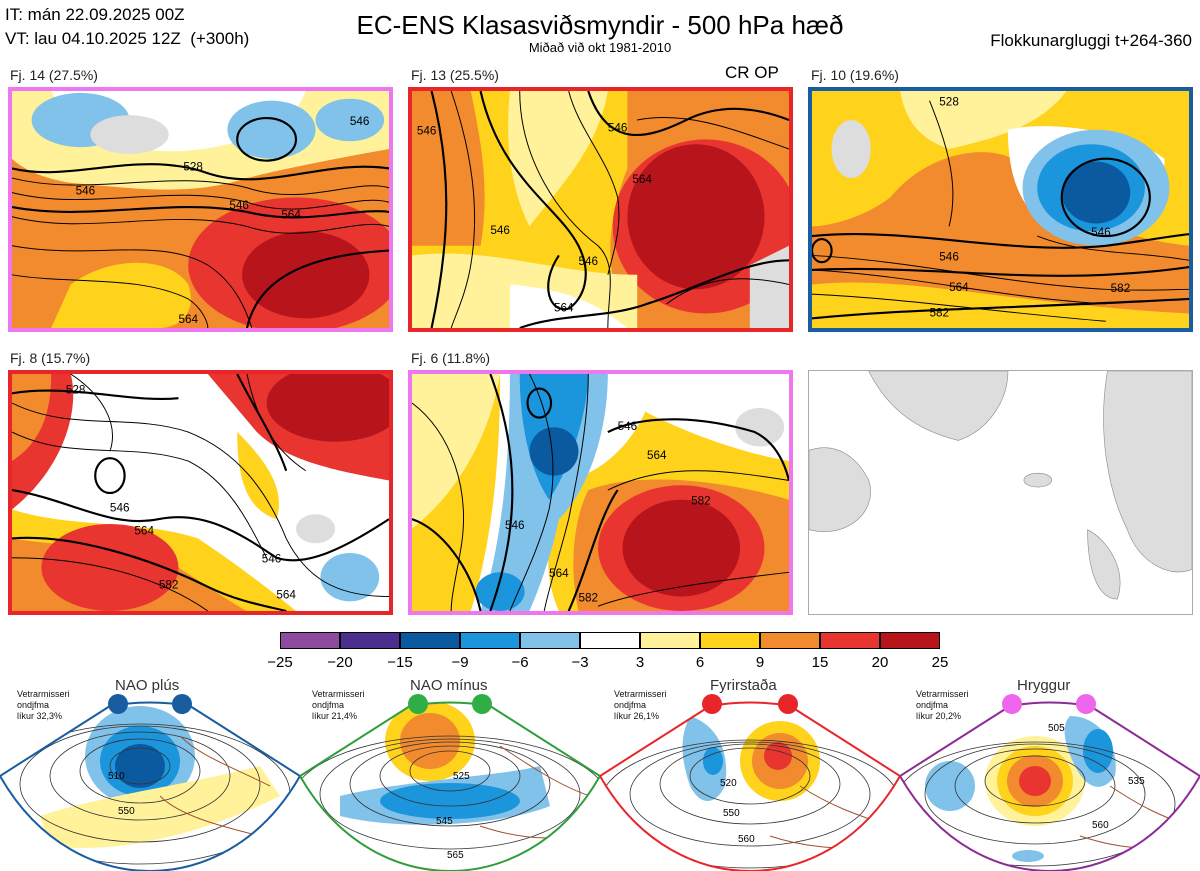 This screenshot has width=1200, height=871. Describe the element at coordinates (340, 662) in the screenshot. I see `colorbar-tick: −20` at that location.